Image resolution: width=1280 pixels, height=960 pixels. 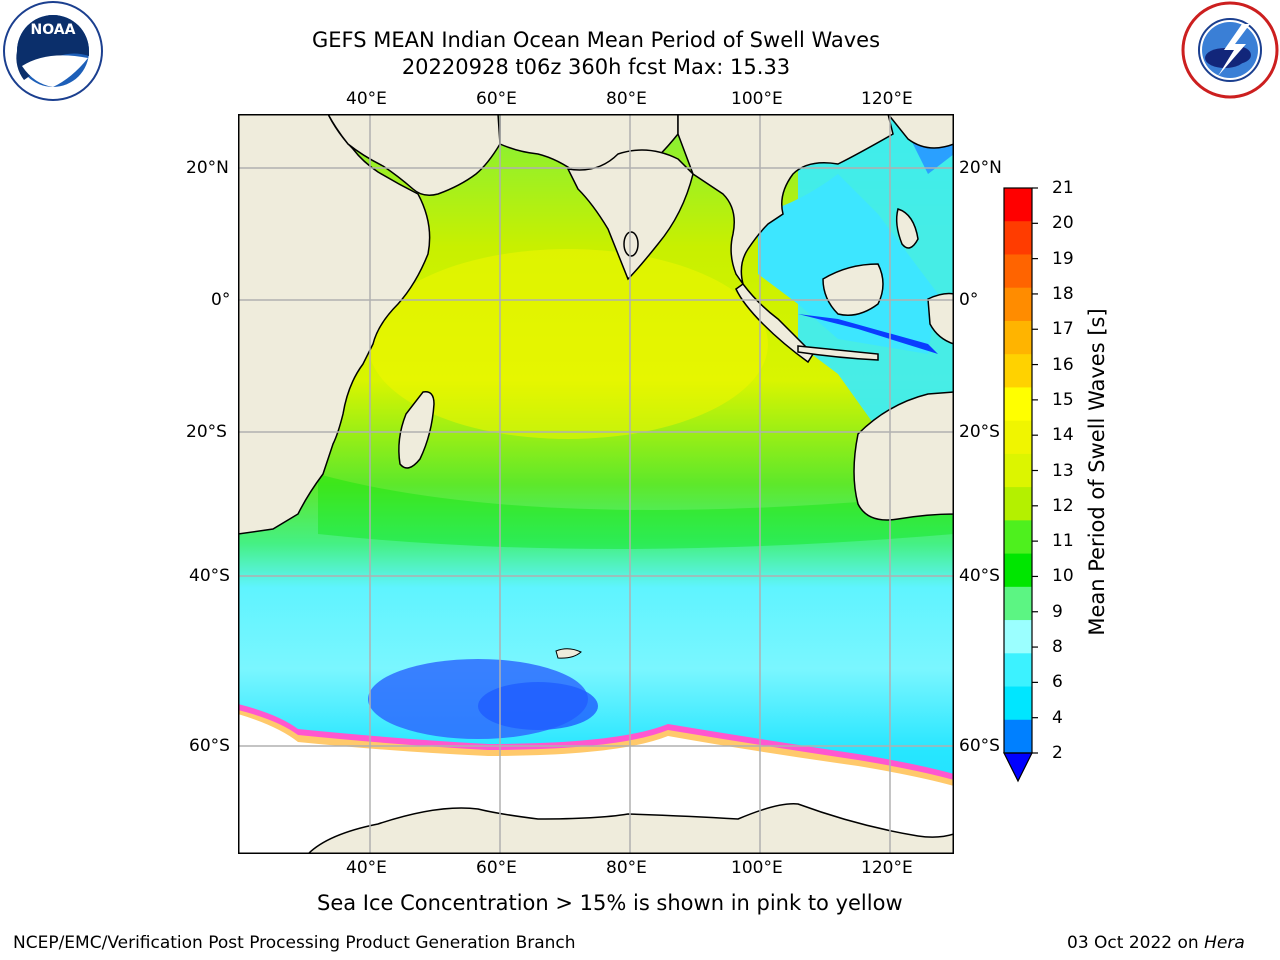 What do you see at coordinates (757, 868) in the screenshot?
I see `lon-label-bottom: 100°E` at bounding box center [757, 868].